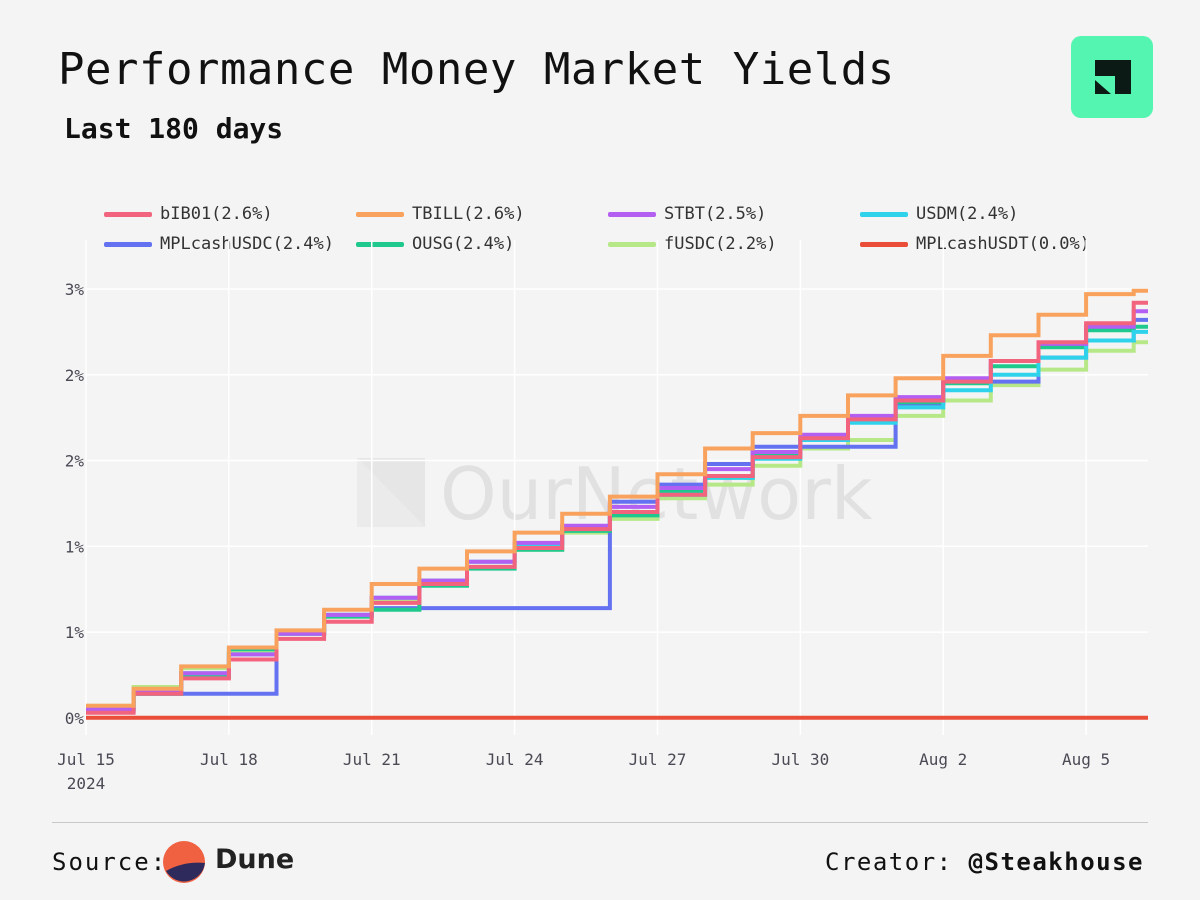 This screenshot has height=900, width=1200. I want to click on legend-item-fusdc: fUSDC(2.2%), so click(734, 244).